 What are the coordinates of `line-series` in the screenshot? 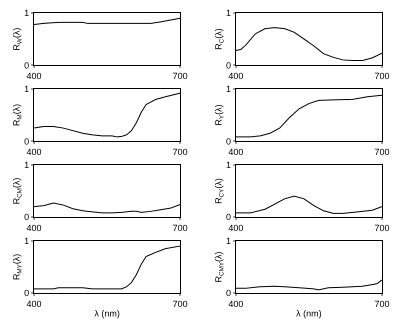 It's located at (107, 115).